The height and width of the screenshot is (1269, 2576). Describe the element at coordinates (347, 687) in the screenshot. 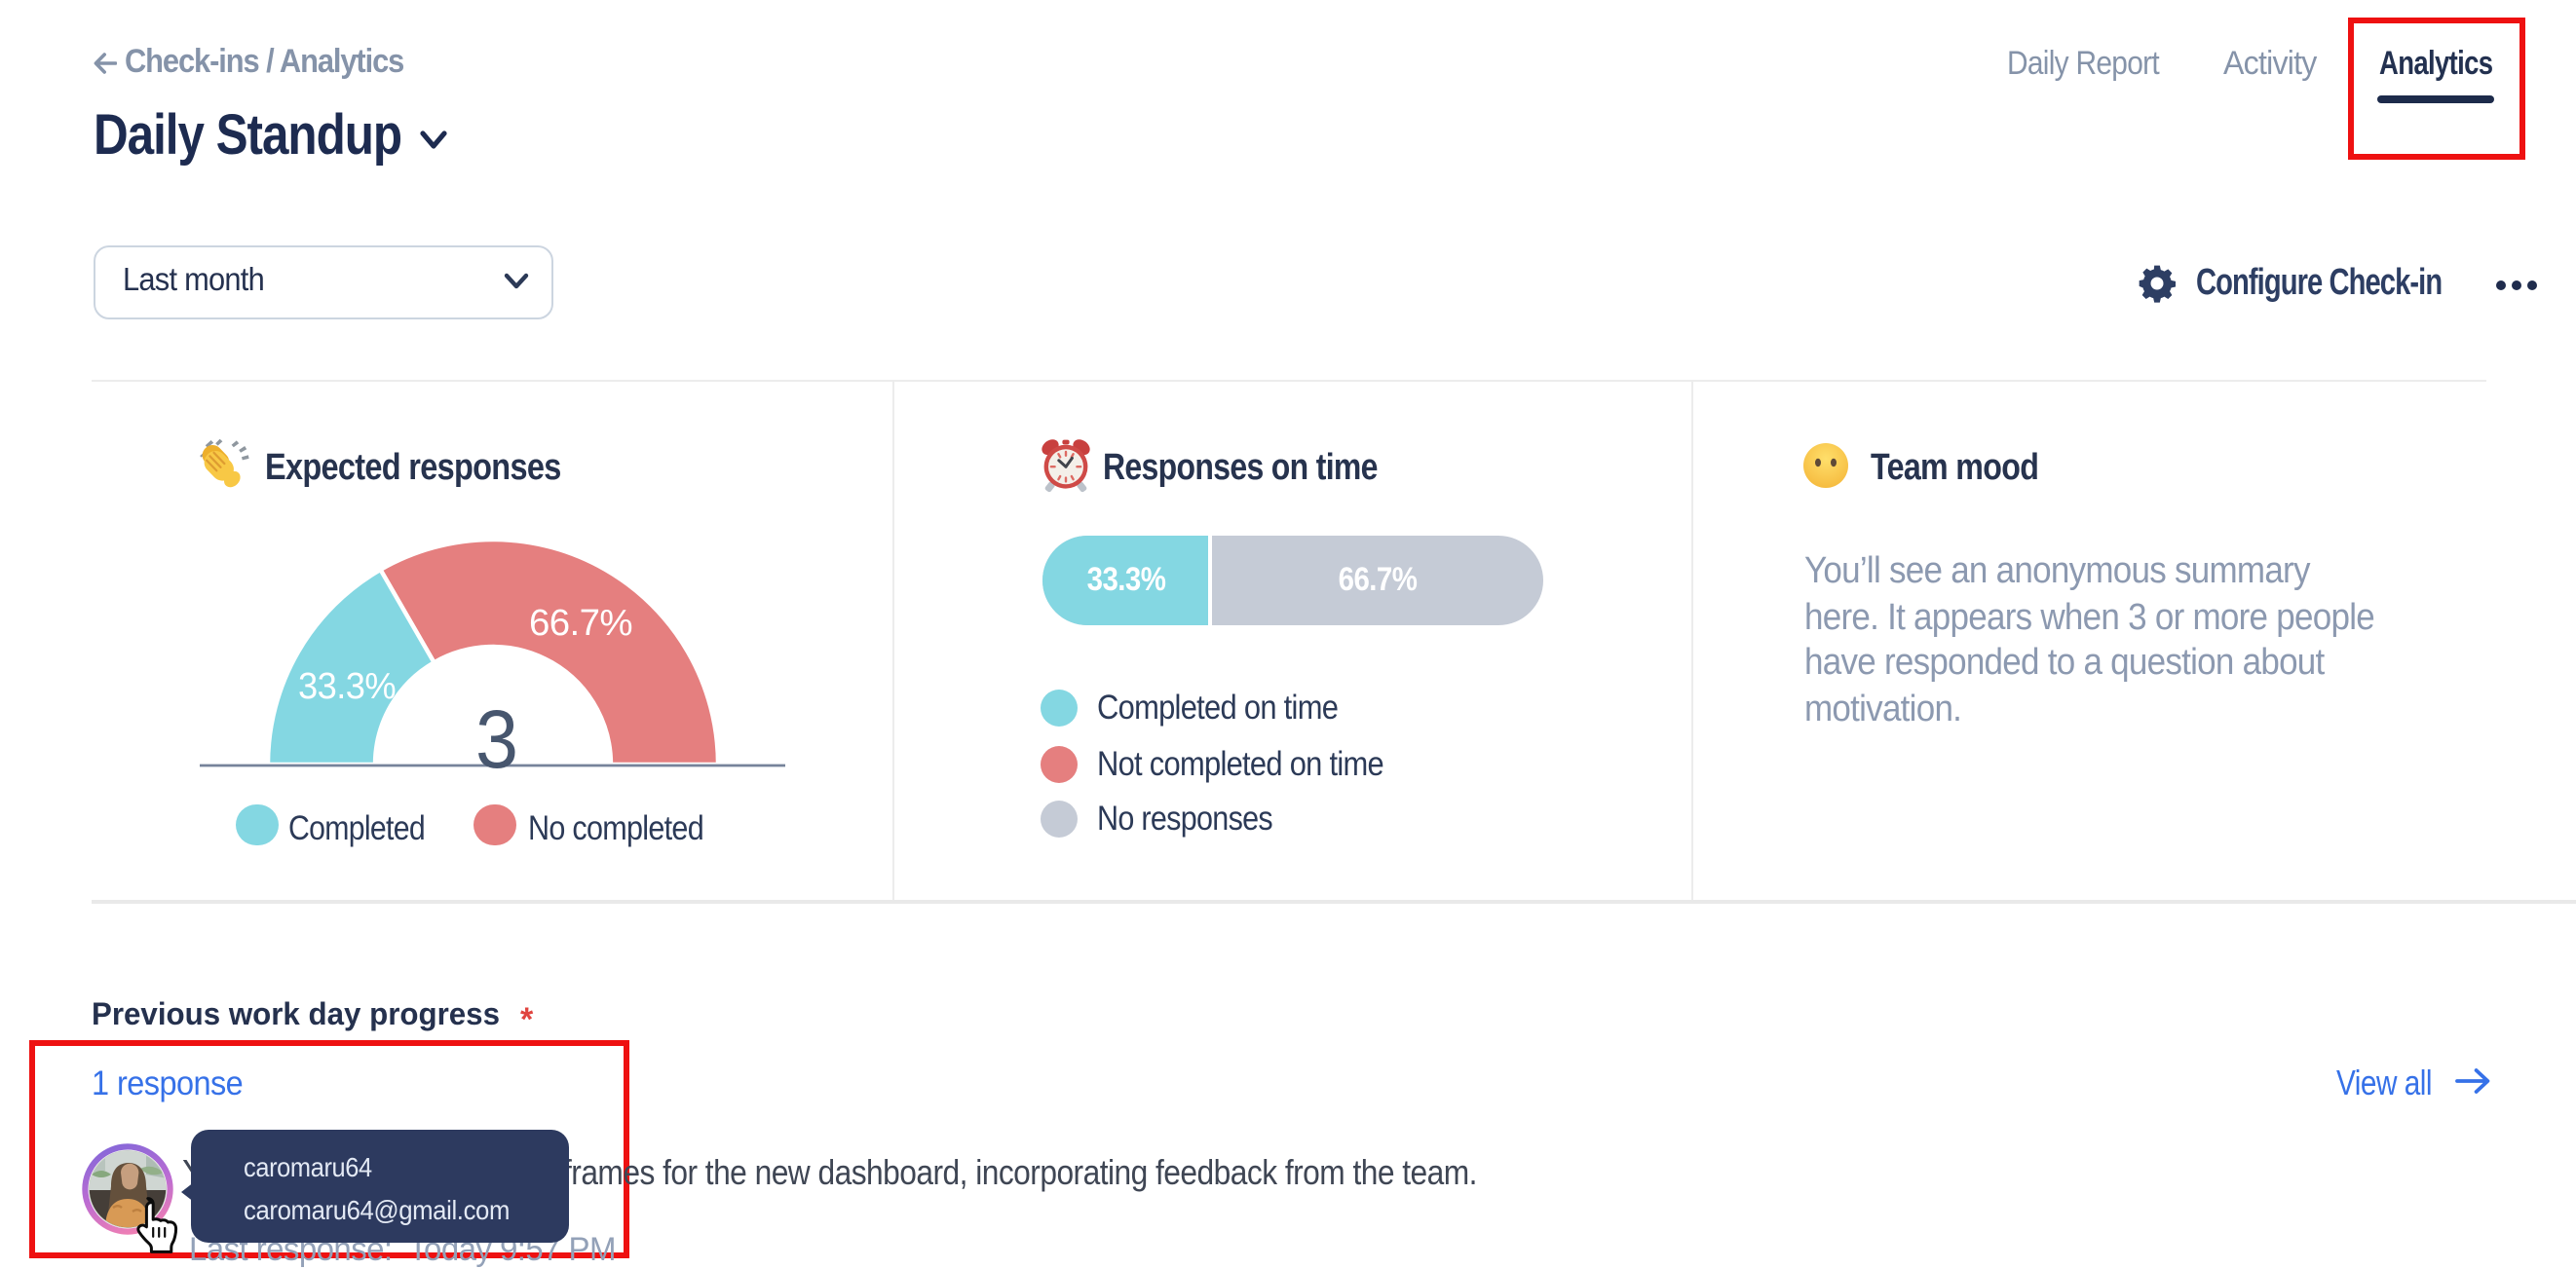

I see `svg-text: 33.3%` at that location.